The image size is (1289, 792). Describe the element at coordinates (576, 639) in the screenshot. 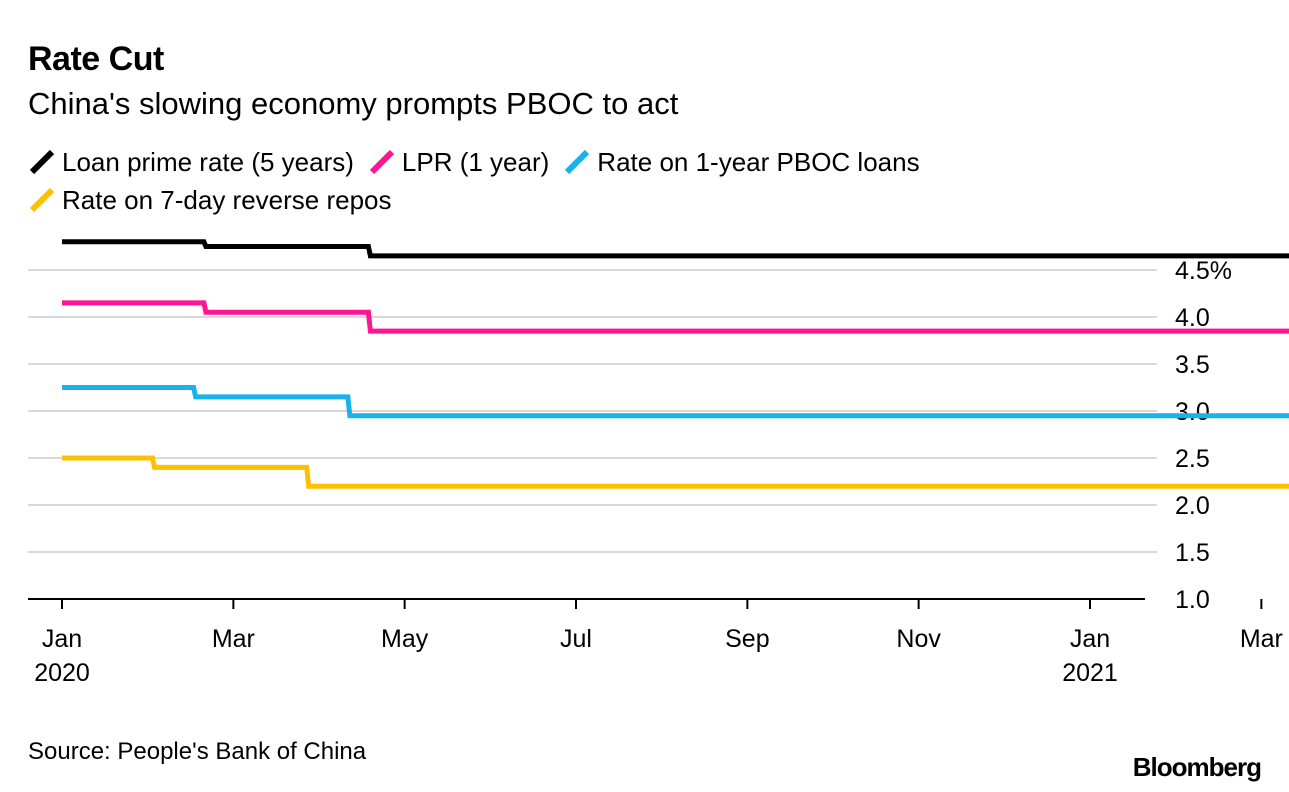

I see `x-tick-label: Jul` at that location.